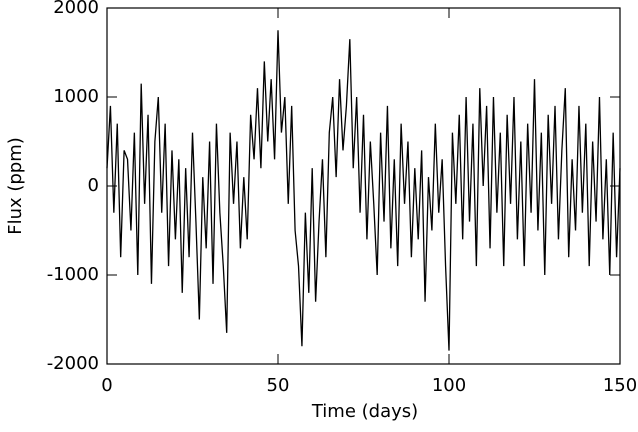  Describe the element at coordinates (449, 385) in the screenshot. I see `x-tick-label: 100` at that location.